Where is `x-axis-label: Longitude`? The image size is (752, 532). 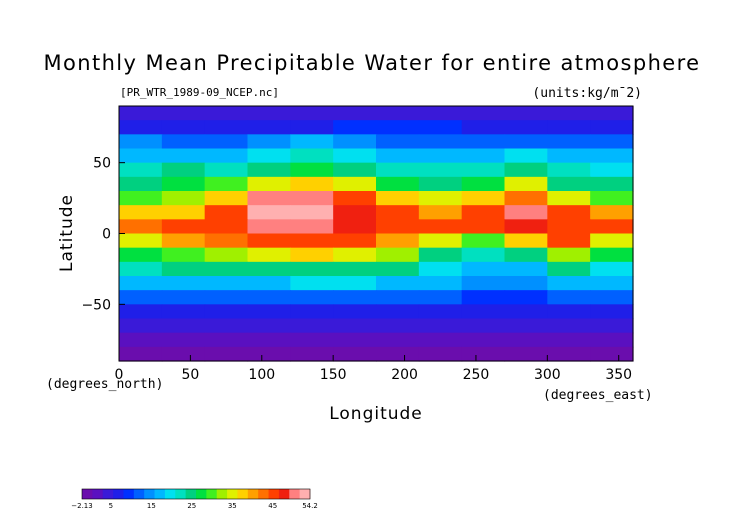 x-axis-label: Longitude is located at coordinates (376, 414).